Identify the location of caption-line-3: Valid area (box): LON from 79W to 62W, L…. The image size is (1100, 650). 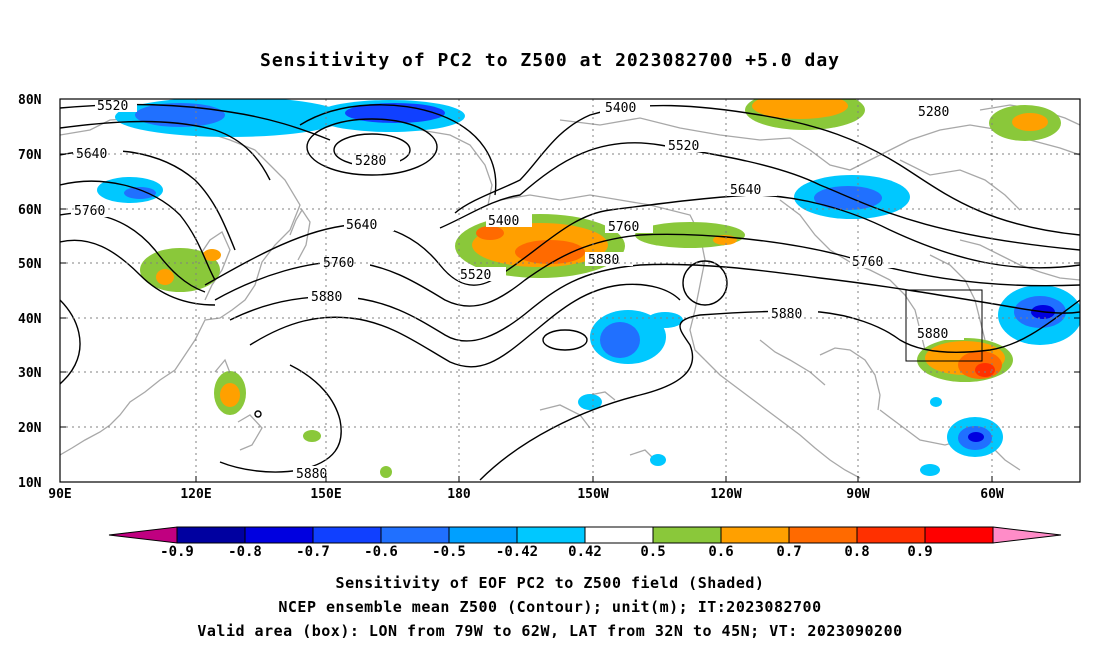
(550, 631).